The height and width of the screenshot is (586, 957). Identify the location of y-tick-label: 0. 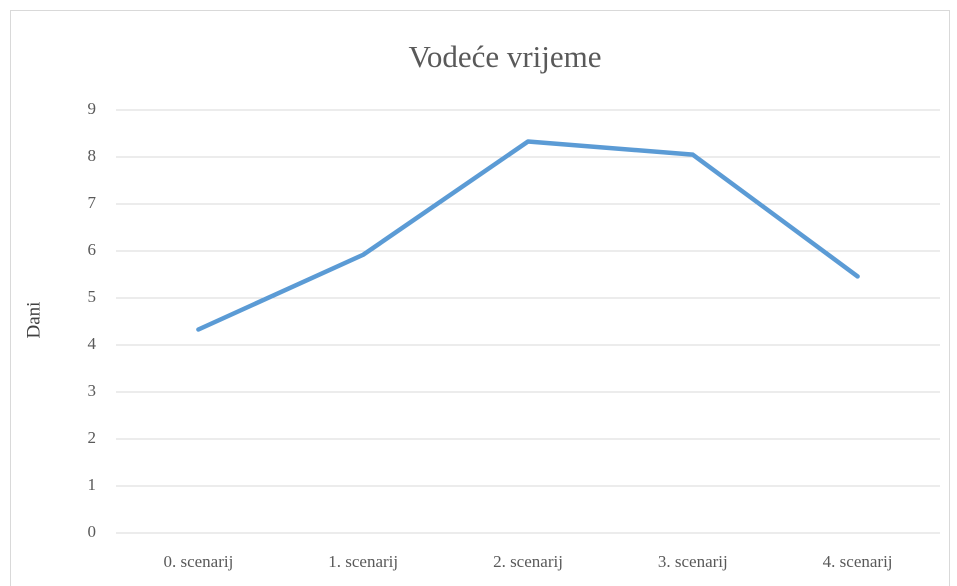
(92, 531).